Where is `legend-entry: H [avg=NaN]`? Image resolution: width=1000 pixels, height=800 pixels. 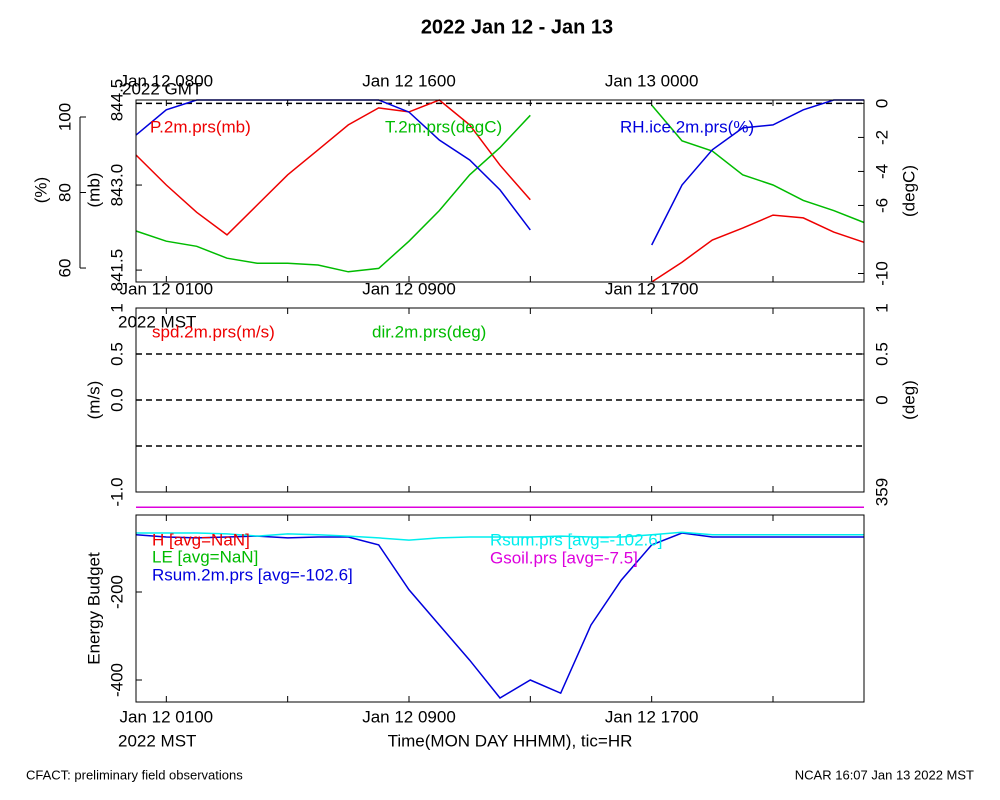 legend-entry: H [avg=NaN] is located at coordinates (201, 539).